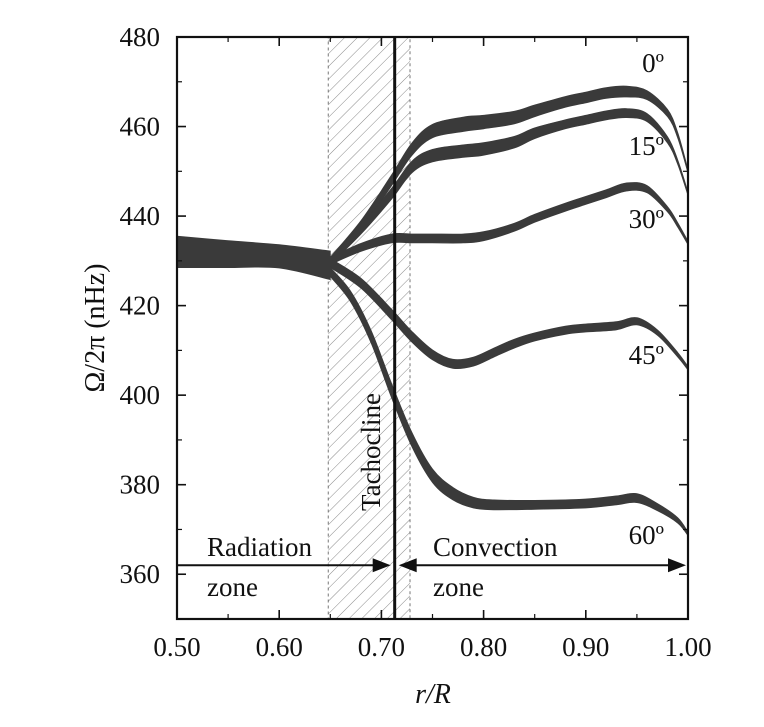  Describe the element at coordinates (677, 565) in the screenshot. I see `convection-zone-arrowhead-right` at that location.